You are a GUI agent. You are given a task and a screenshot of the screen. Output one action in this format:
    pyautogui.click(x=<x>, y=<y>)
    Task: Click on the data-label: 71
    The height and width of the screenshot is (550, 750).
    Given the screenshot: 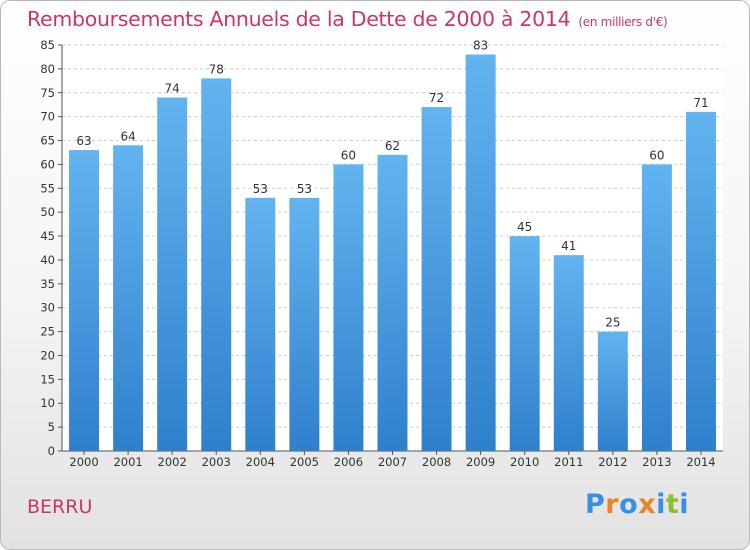 What is the action you would take?
    pyautogui.click(x=700, y=103)
    